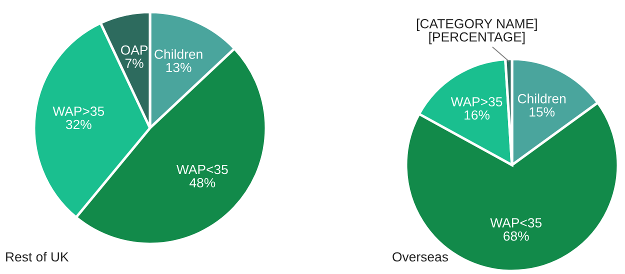 The height and width of the screenshot is (274, 625). I want to click on slice-label: [CATEGORY NAME], so click(477, 24).